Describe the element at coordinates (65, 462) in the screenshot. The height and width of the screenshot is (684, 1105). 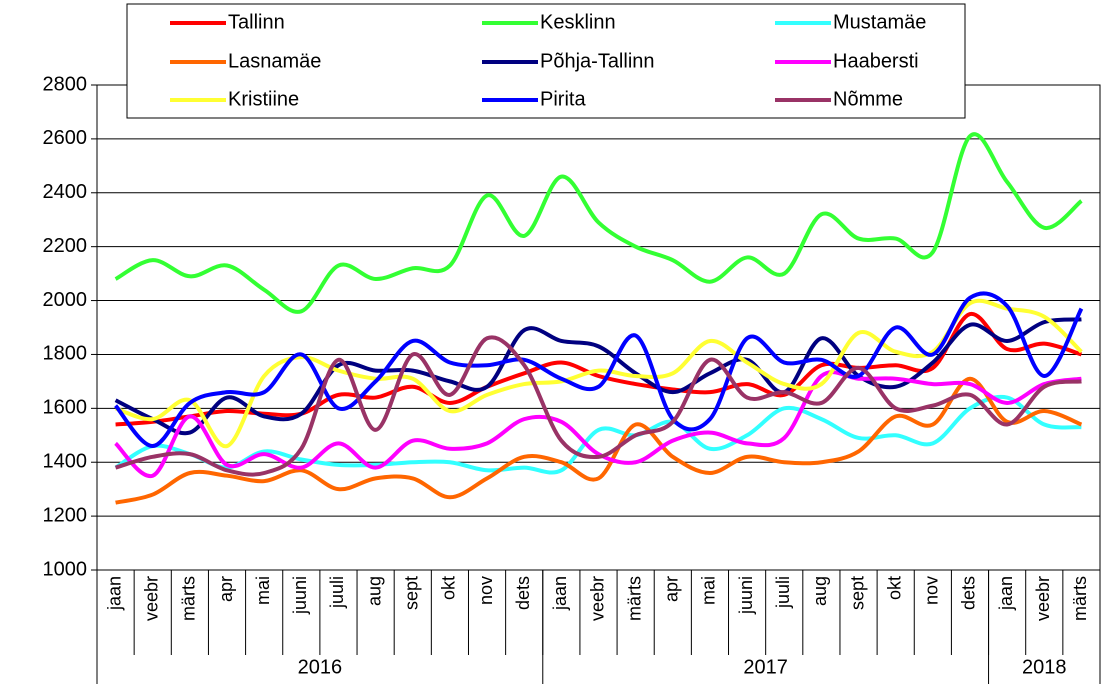
I see `y-tick-label: 1400` at that location.